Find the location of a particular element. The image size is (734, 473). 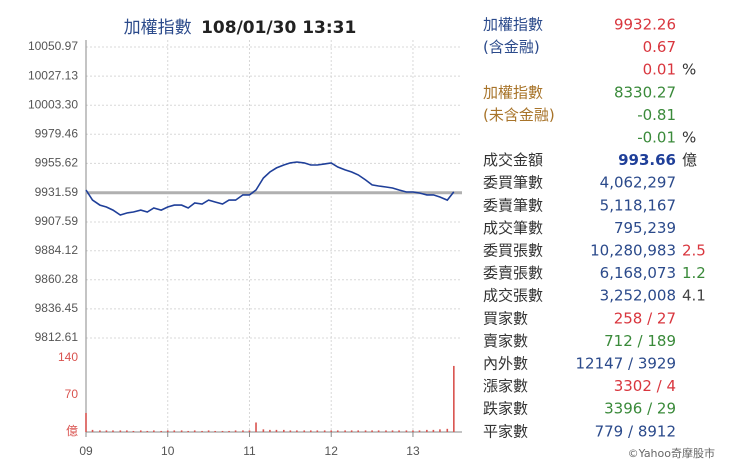

quote-note: 1.2 is located at coordinates (694, 273).